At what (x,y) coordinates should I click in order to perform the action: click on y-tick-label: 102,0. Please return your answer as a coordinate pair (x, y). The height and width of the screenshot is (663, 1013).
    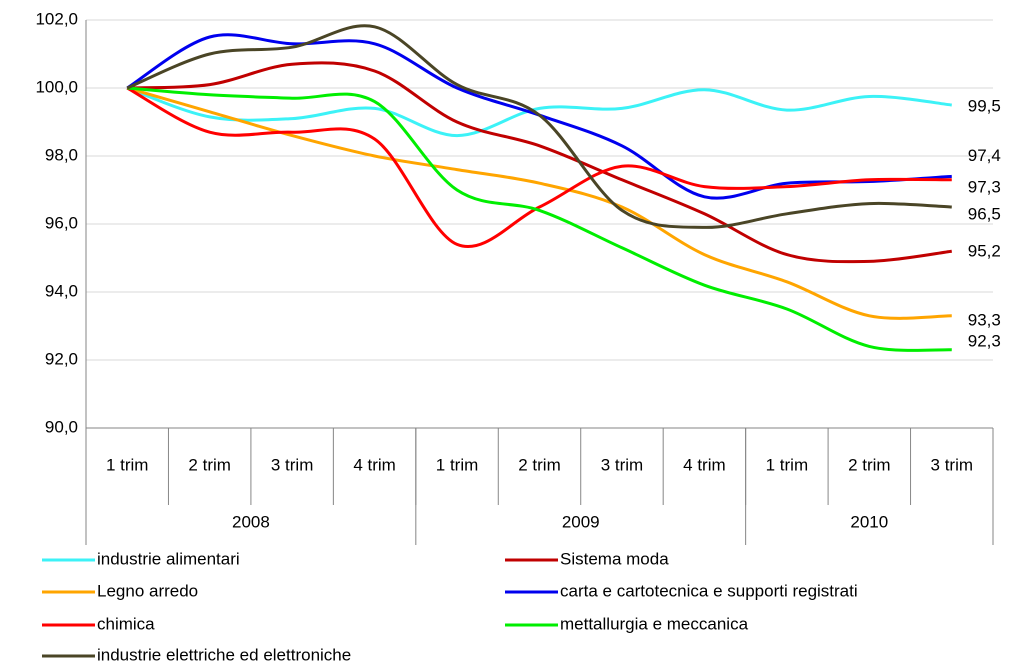
    Looking at the image, I should click on (56, 18).